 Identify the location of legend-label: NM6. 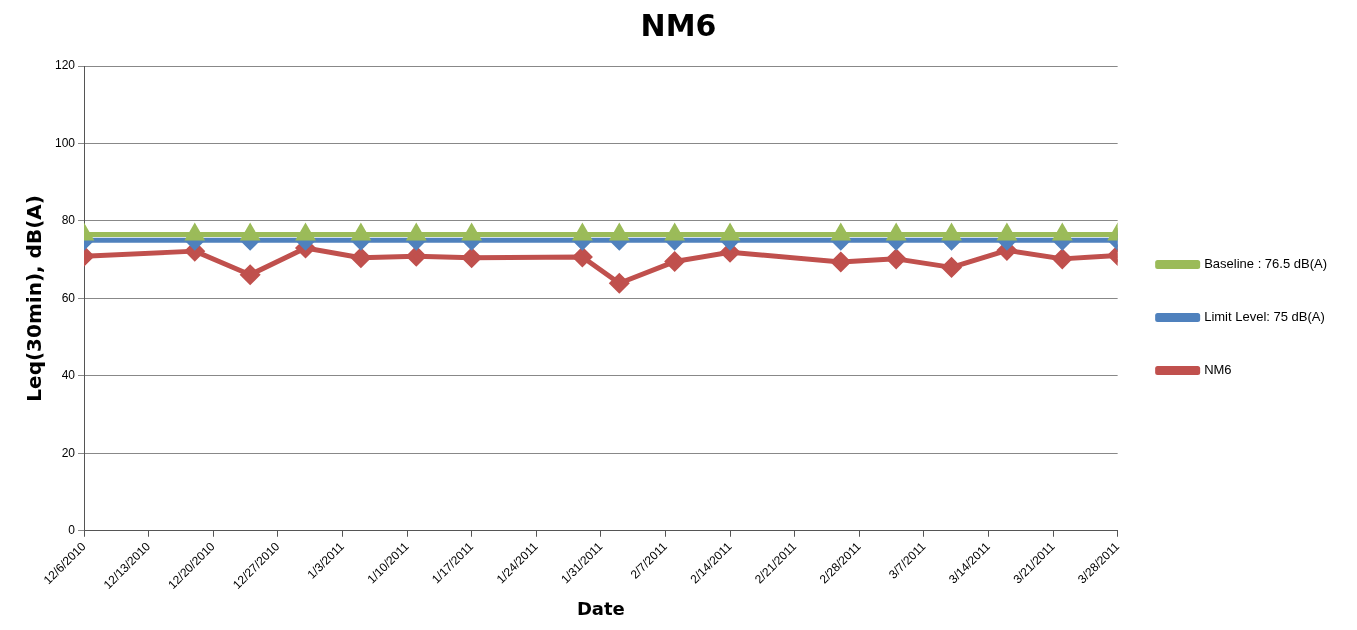
(1218, 370).